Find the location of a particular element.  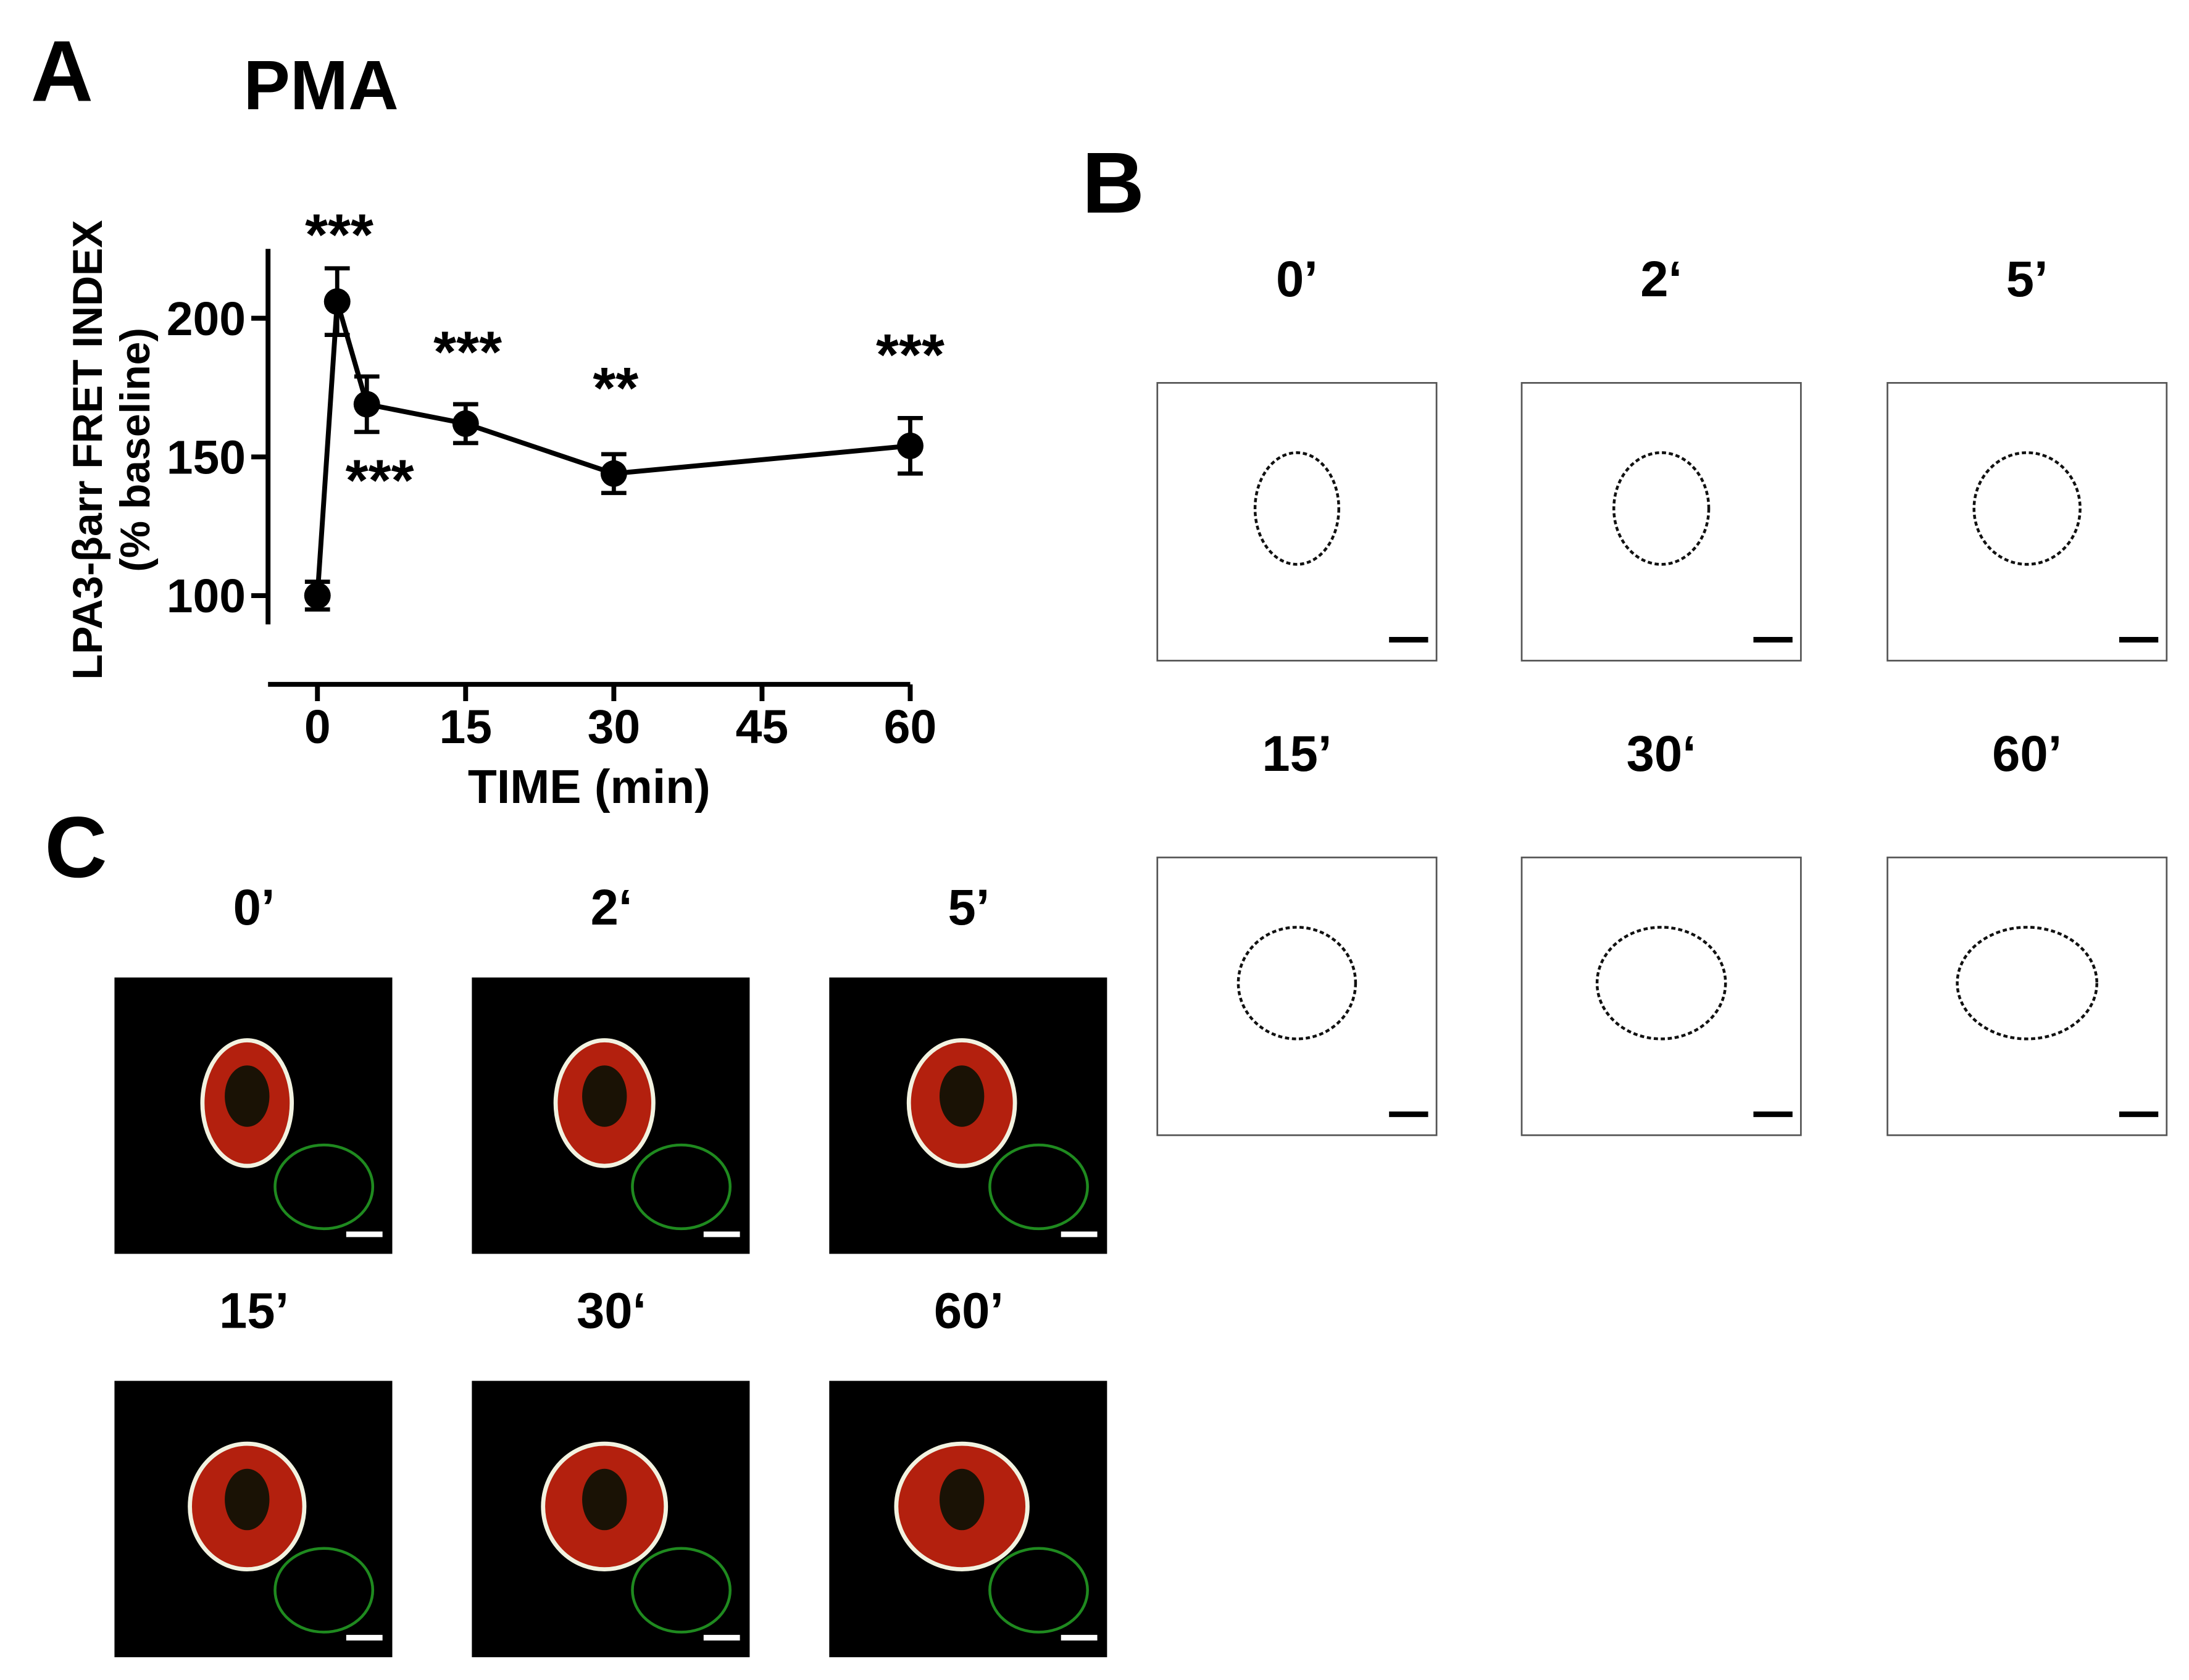

y-tick-label: 100 is located at coordinates (206, 596).